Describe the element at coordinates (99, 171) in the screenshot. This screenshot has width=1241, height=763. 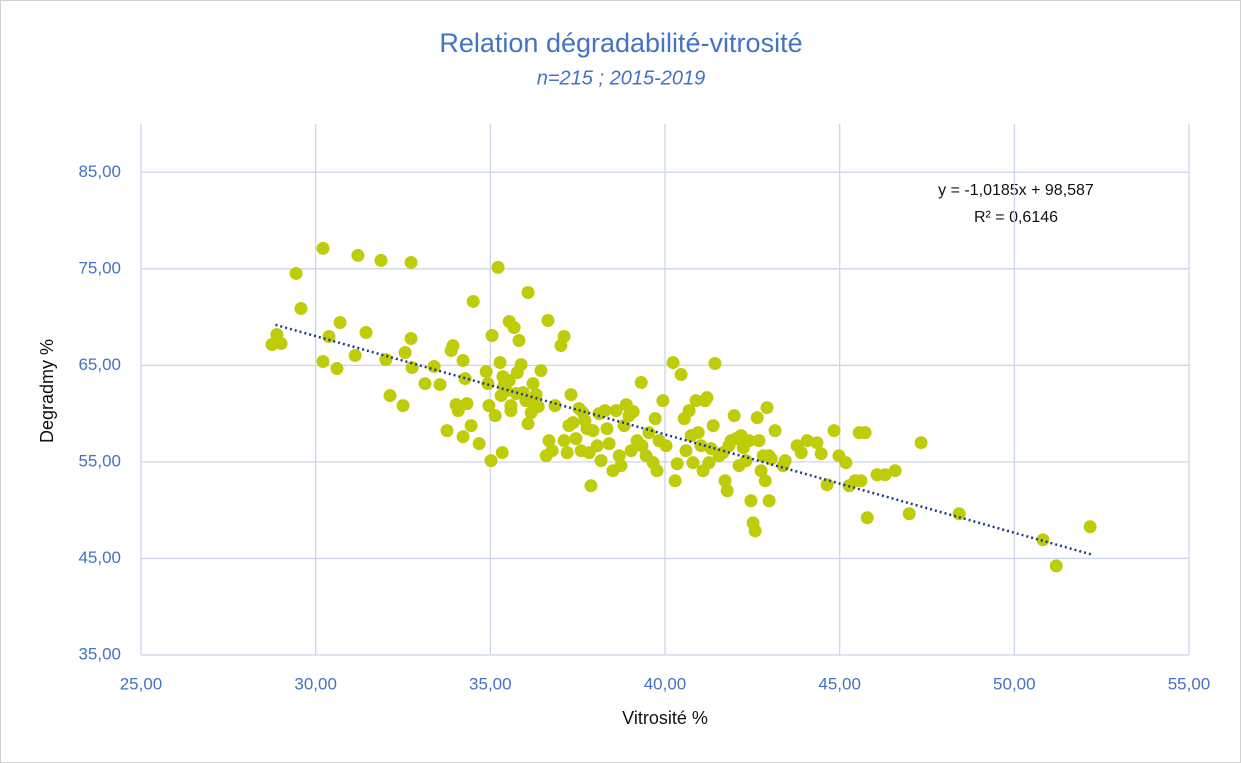
I see `y-tick-label: 85,00` at that location.